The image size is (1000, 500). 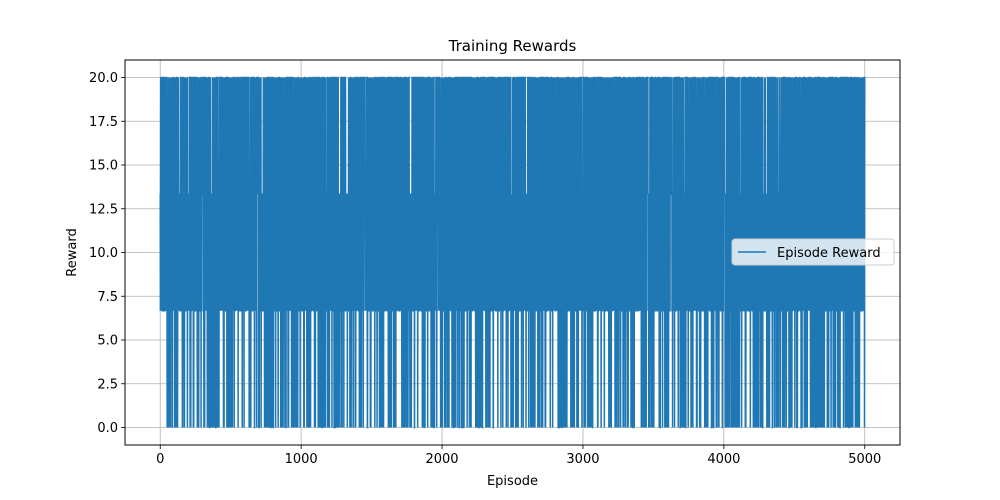 What do you see at coordinates (829, 253) in the screenshot?
I see `legend-label: Episode Reward` at bounding box center [829, 253].